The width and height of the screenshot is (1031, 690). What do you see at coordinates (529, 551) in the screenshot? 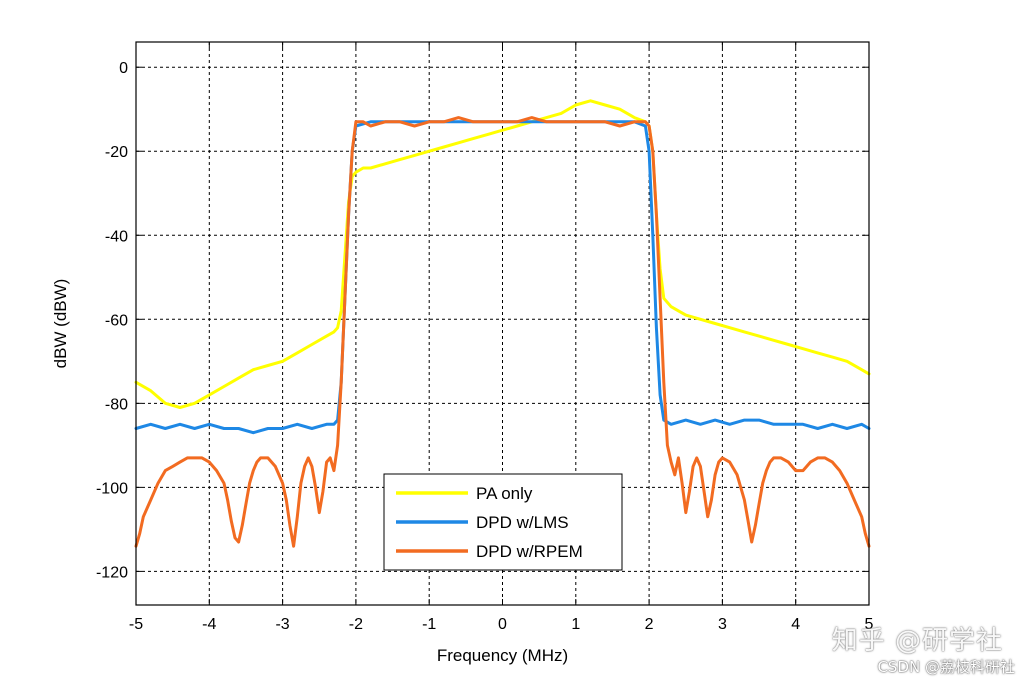
I see `legend-label: DPD w/RPEM` at bounding box center [529, 551].